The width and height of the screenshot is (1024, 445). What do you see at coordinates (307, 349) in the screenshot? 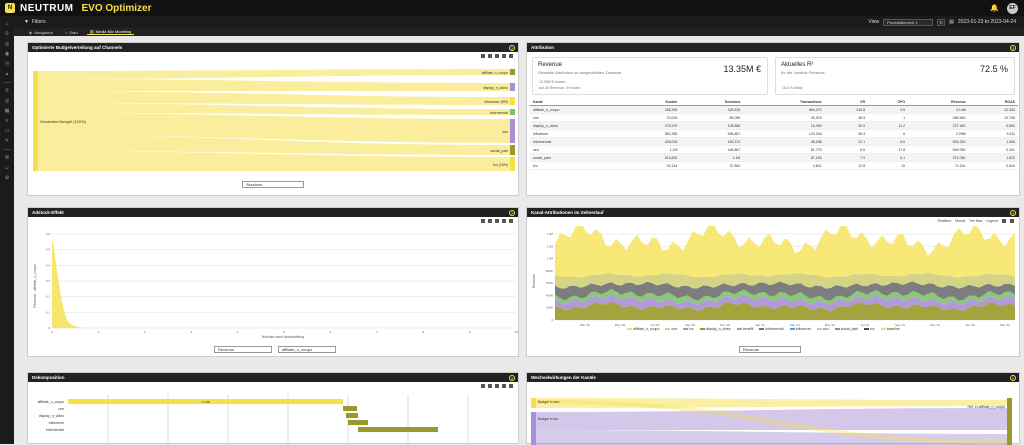
I see `adstock-channel-dropdown: affiliate_n_coupo` at bounding box center [307, 349].